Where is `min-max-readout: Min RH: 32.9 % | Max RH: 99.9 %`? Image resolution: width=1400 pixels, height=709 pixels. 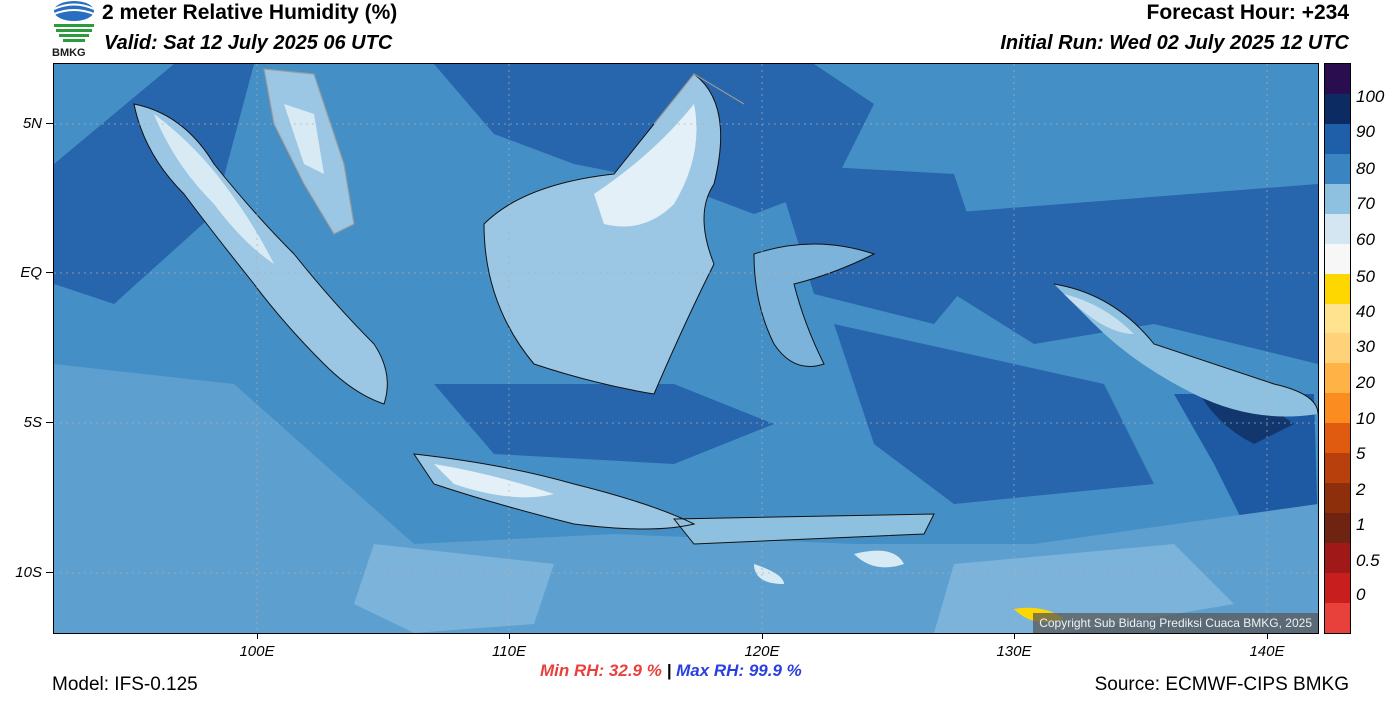 min-max-readout: Min RH: 32.9 % | Max RH: 99.9 % is located at coordinates (671, 671).